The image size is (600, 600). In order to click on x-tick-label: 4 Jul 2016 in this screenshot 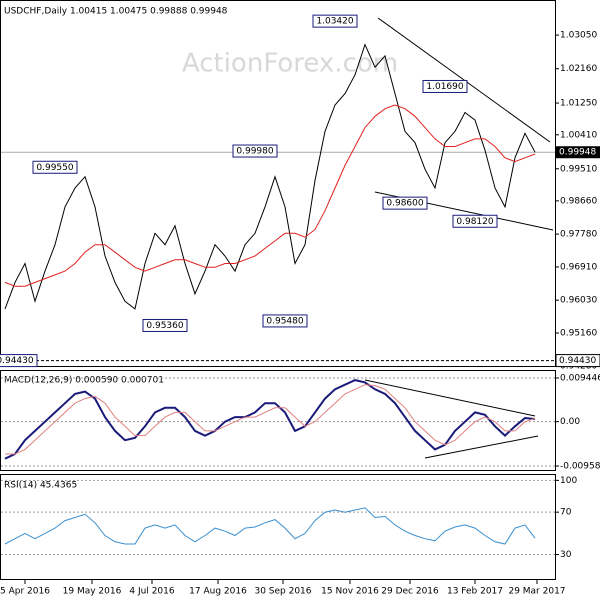, I will do `click(151, 592)`.